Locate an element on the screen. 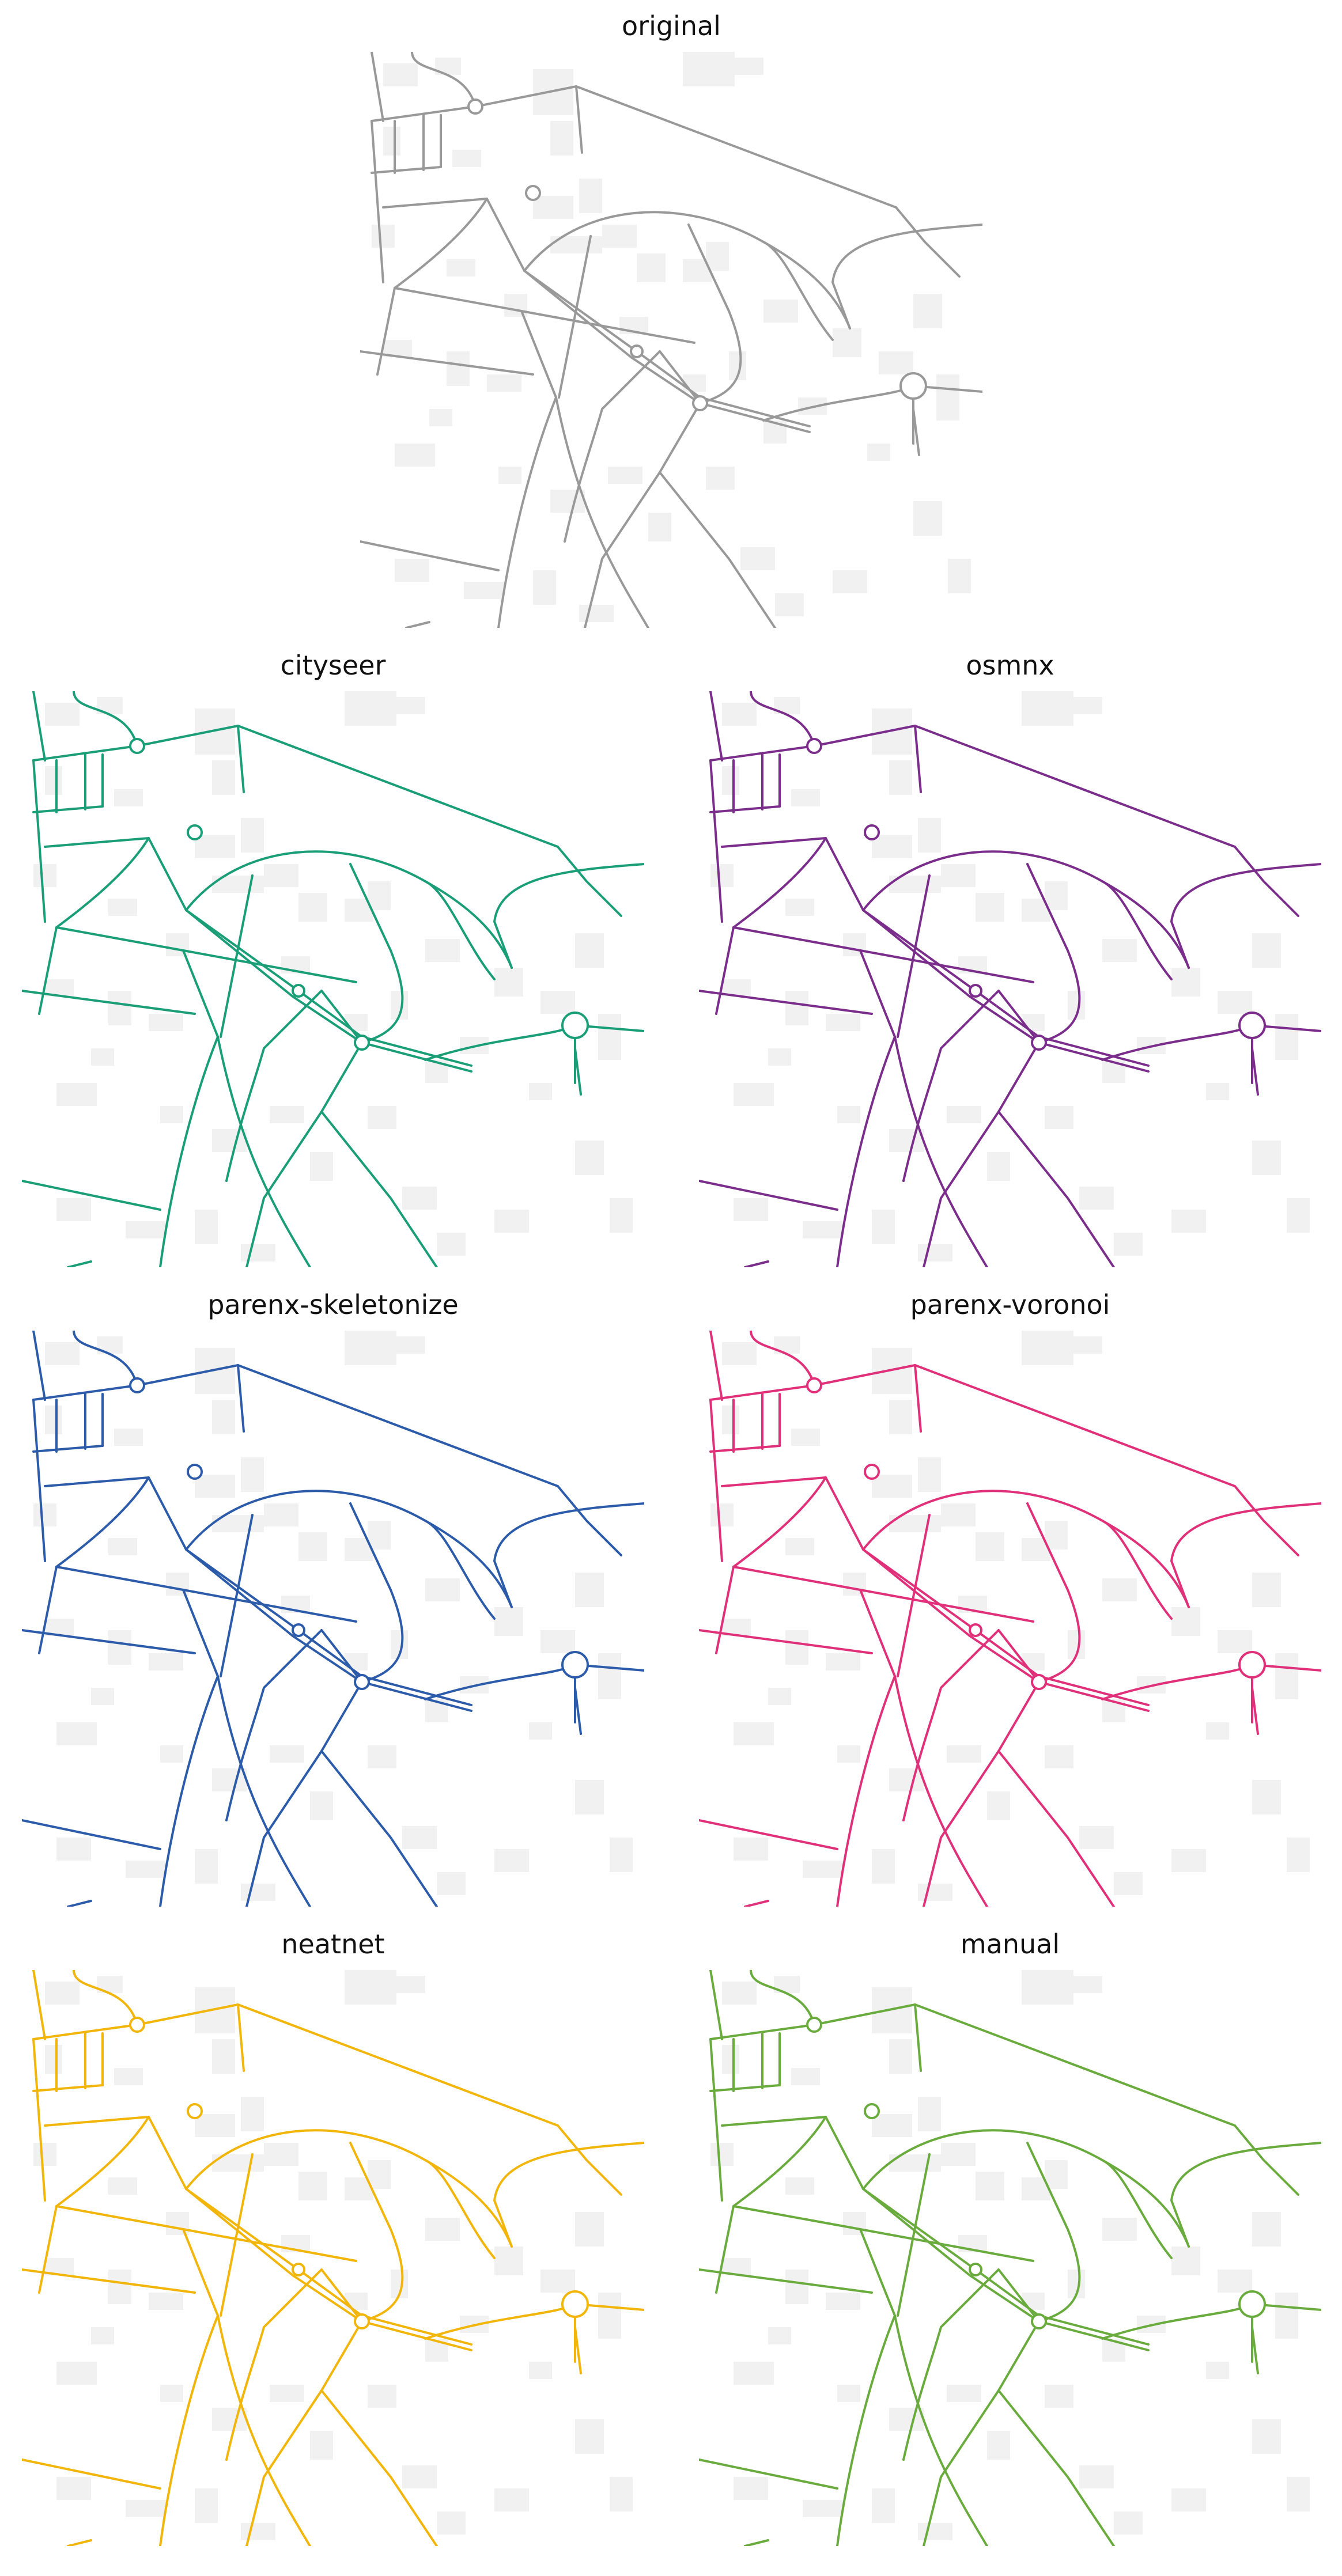  road-layer is located at coordinates (333, 2258).